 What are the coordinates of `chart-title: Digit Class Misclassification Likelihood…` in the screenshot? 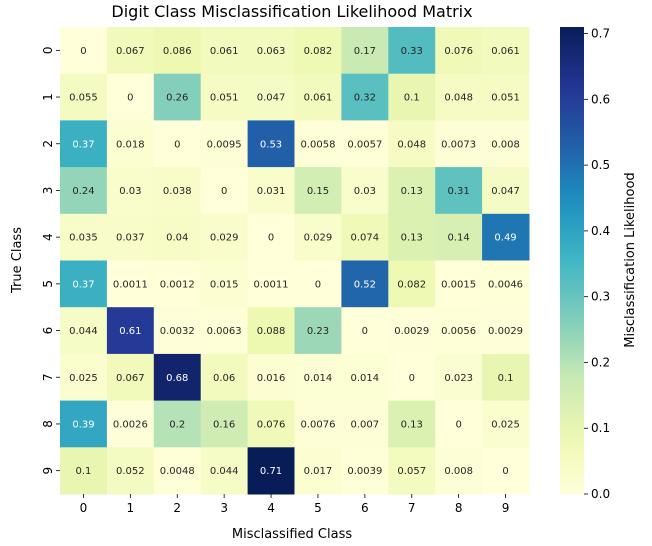 It's located at (291, 11).